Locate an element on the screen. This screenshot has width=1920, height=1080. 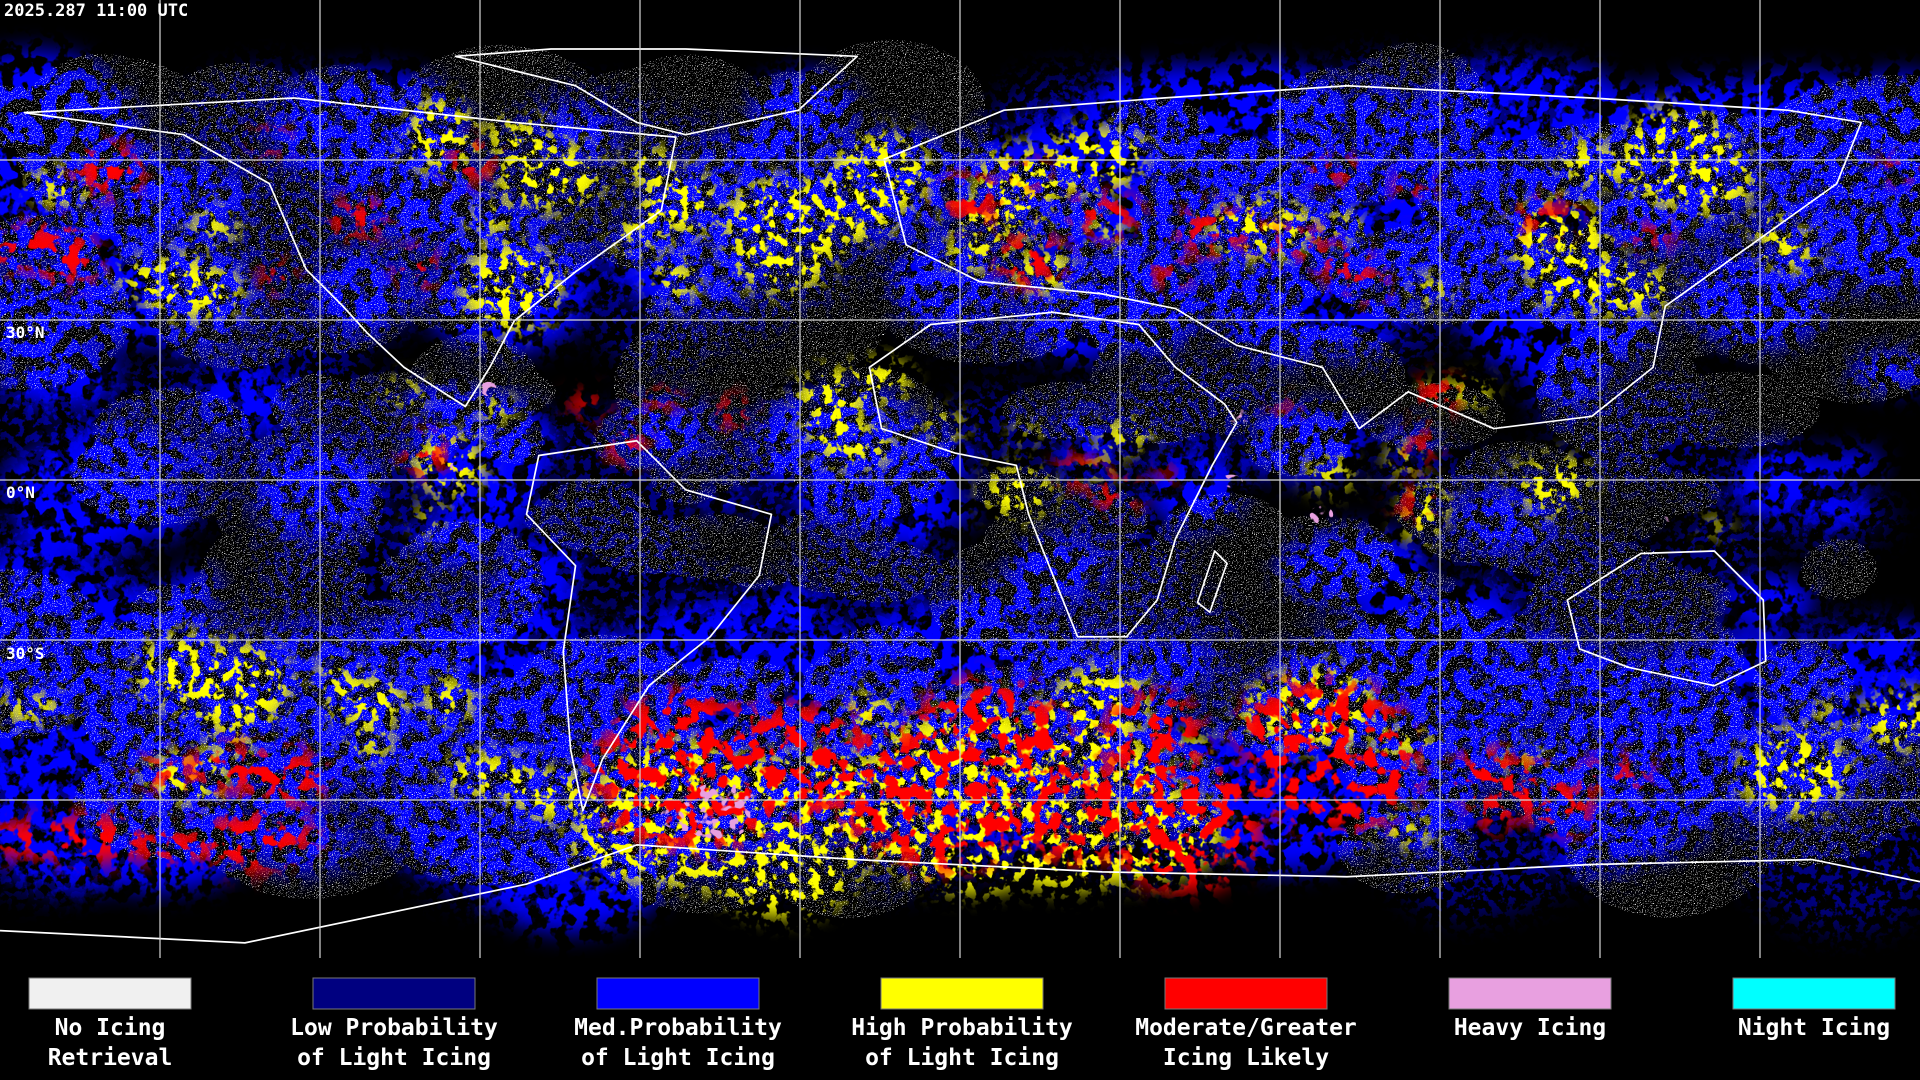
coast-madagascar is located at coordinates (1212, 582).